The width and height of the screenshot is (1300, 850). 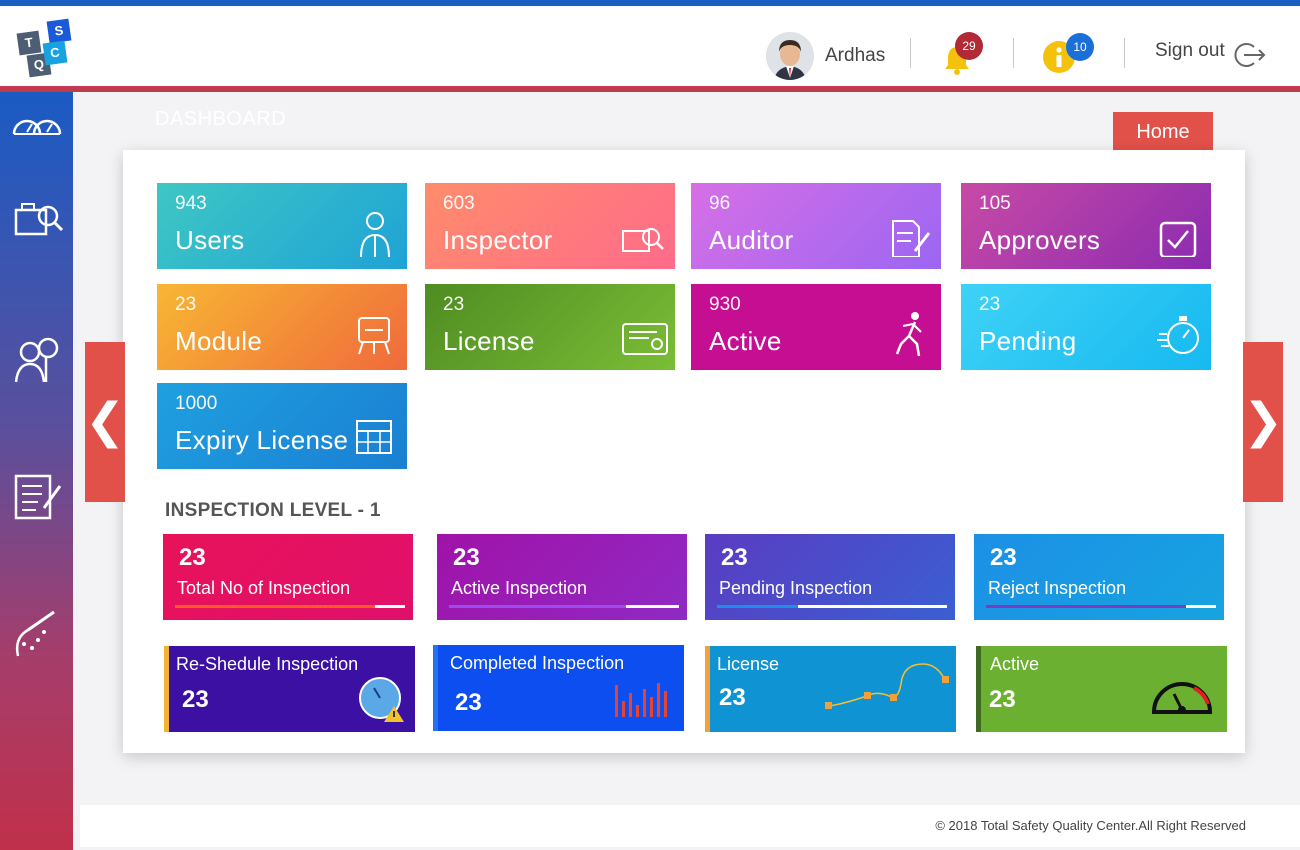 I want to click on header-divider, so click(x=650, y=89).